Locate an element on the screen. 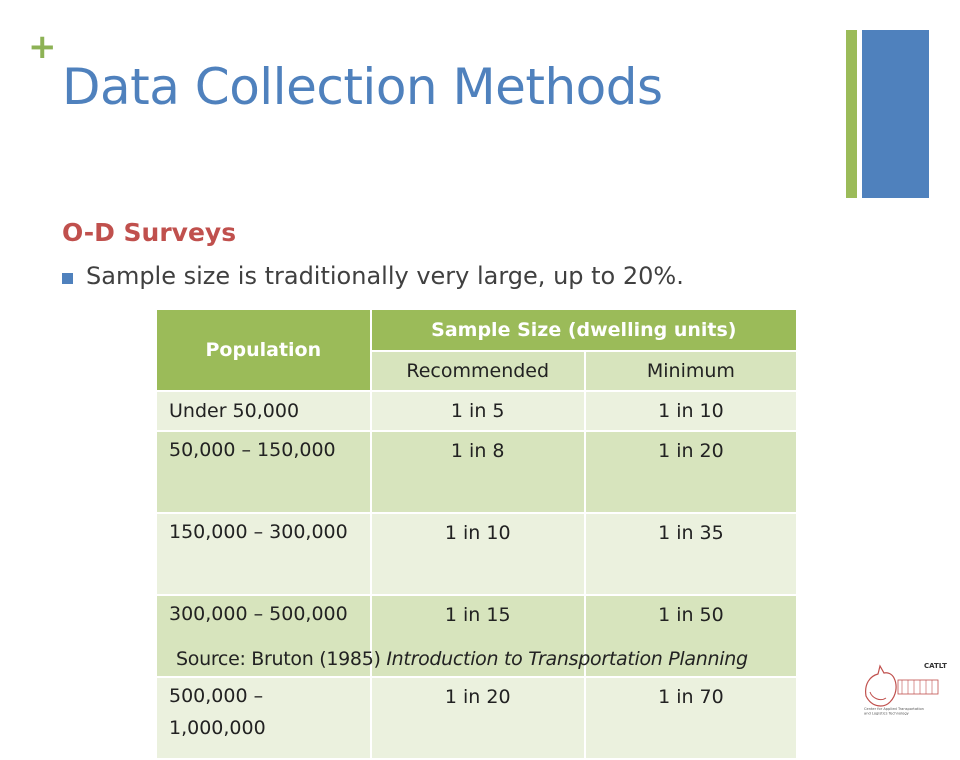 The height and width of the screenshot is (760, 960). subheader-minimum: Minimum is located at coordinates (691, 371).